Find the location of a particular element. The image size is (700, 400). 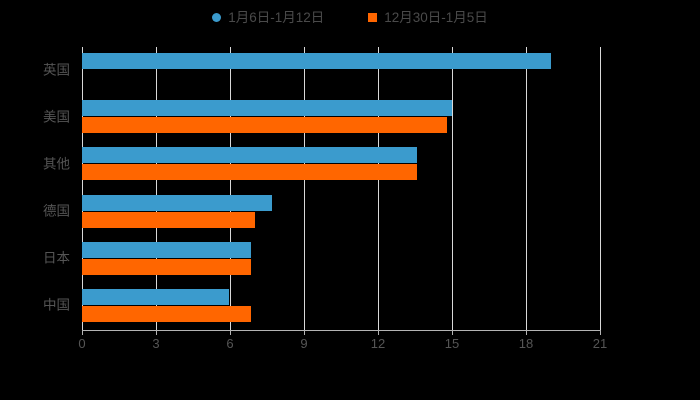

legend-item-series-1: 1月6日-1月12日 is located at coordinates (268, 18).